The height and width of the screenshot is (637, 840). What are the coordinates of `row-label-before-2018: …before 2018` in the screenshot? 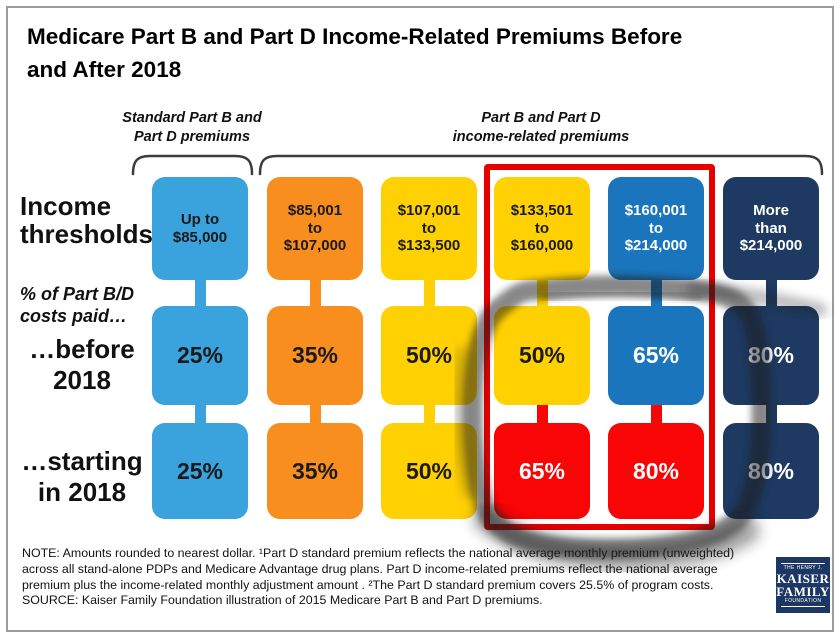 It's located at (82, 365).